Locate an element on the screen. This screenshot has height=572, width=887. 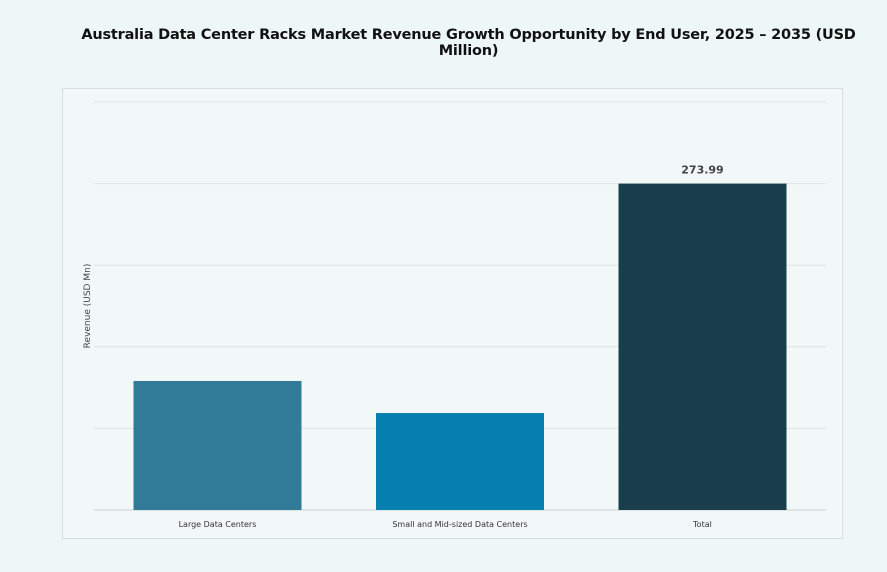
x-tick-label: Small and Mid-sized Data Centers is located at coordinates (459, 524).